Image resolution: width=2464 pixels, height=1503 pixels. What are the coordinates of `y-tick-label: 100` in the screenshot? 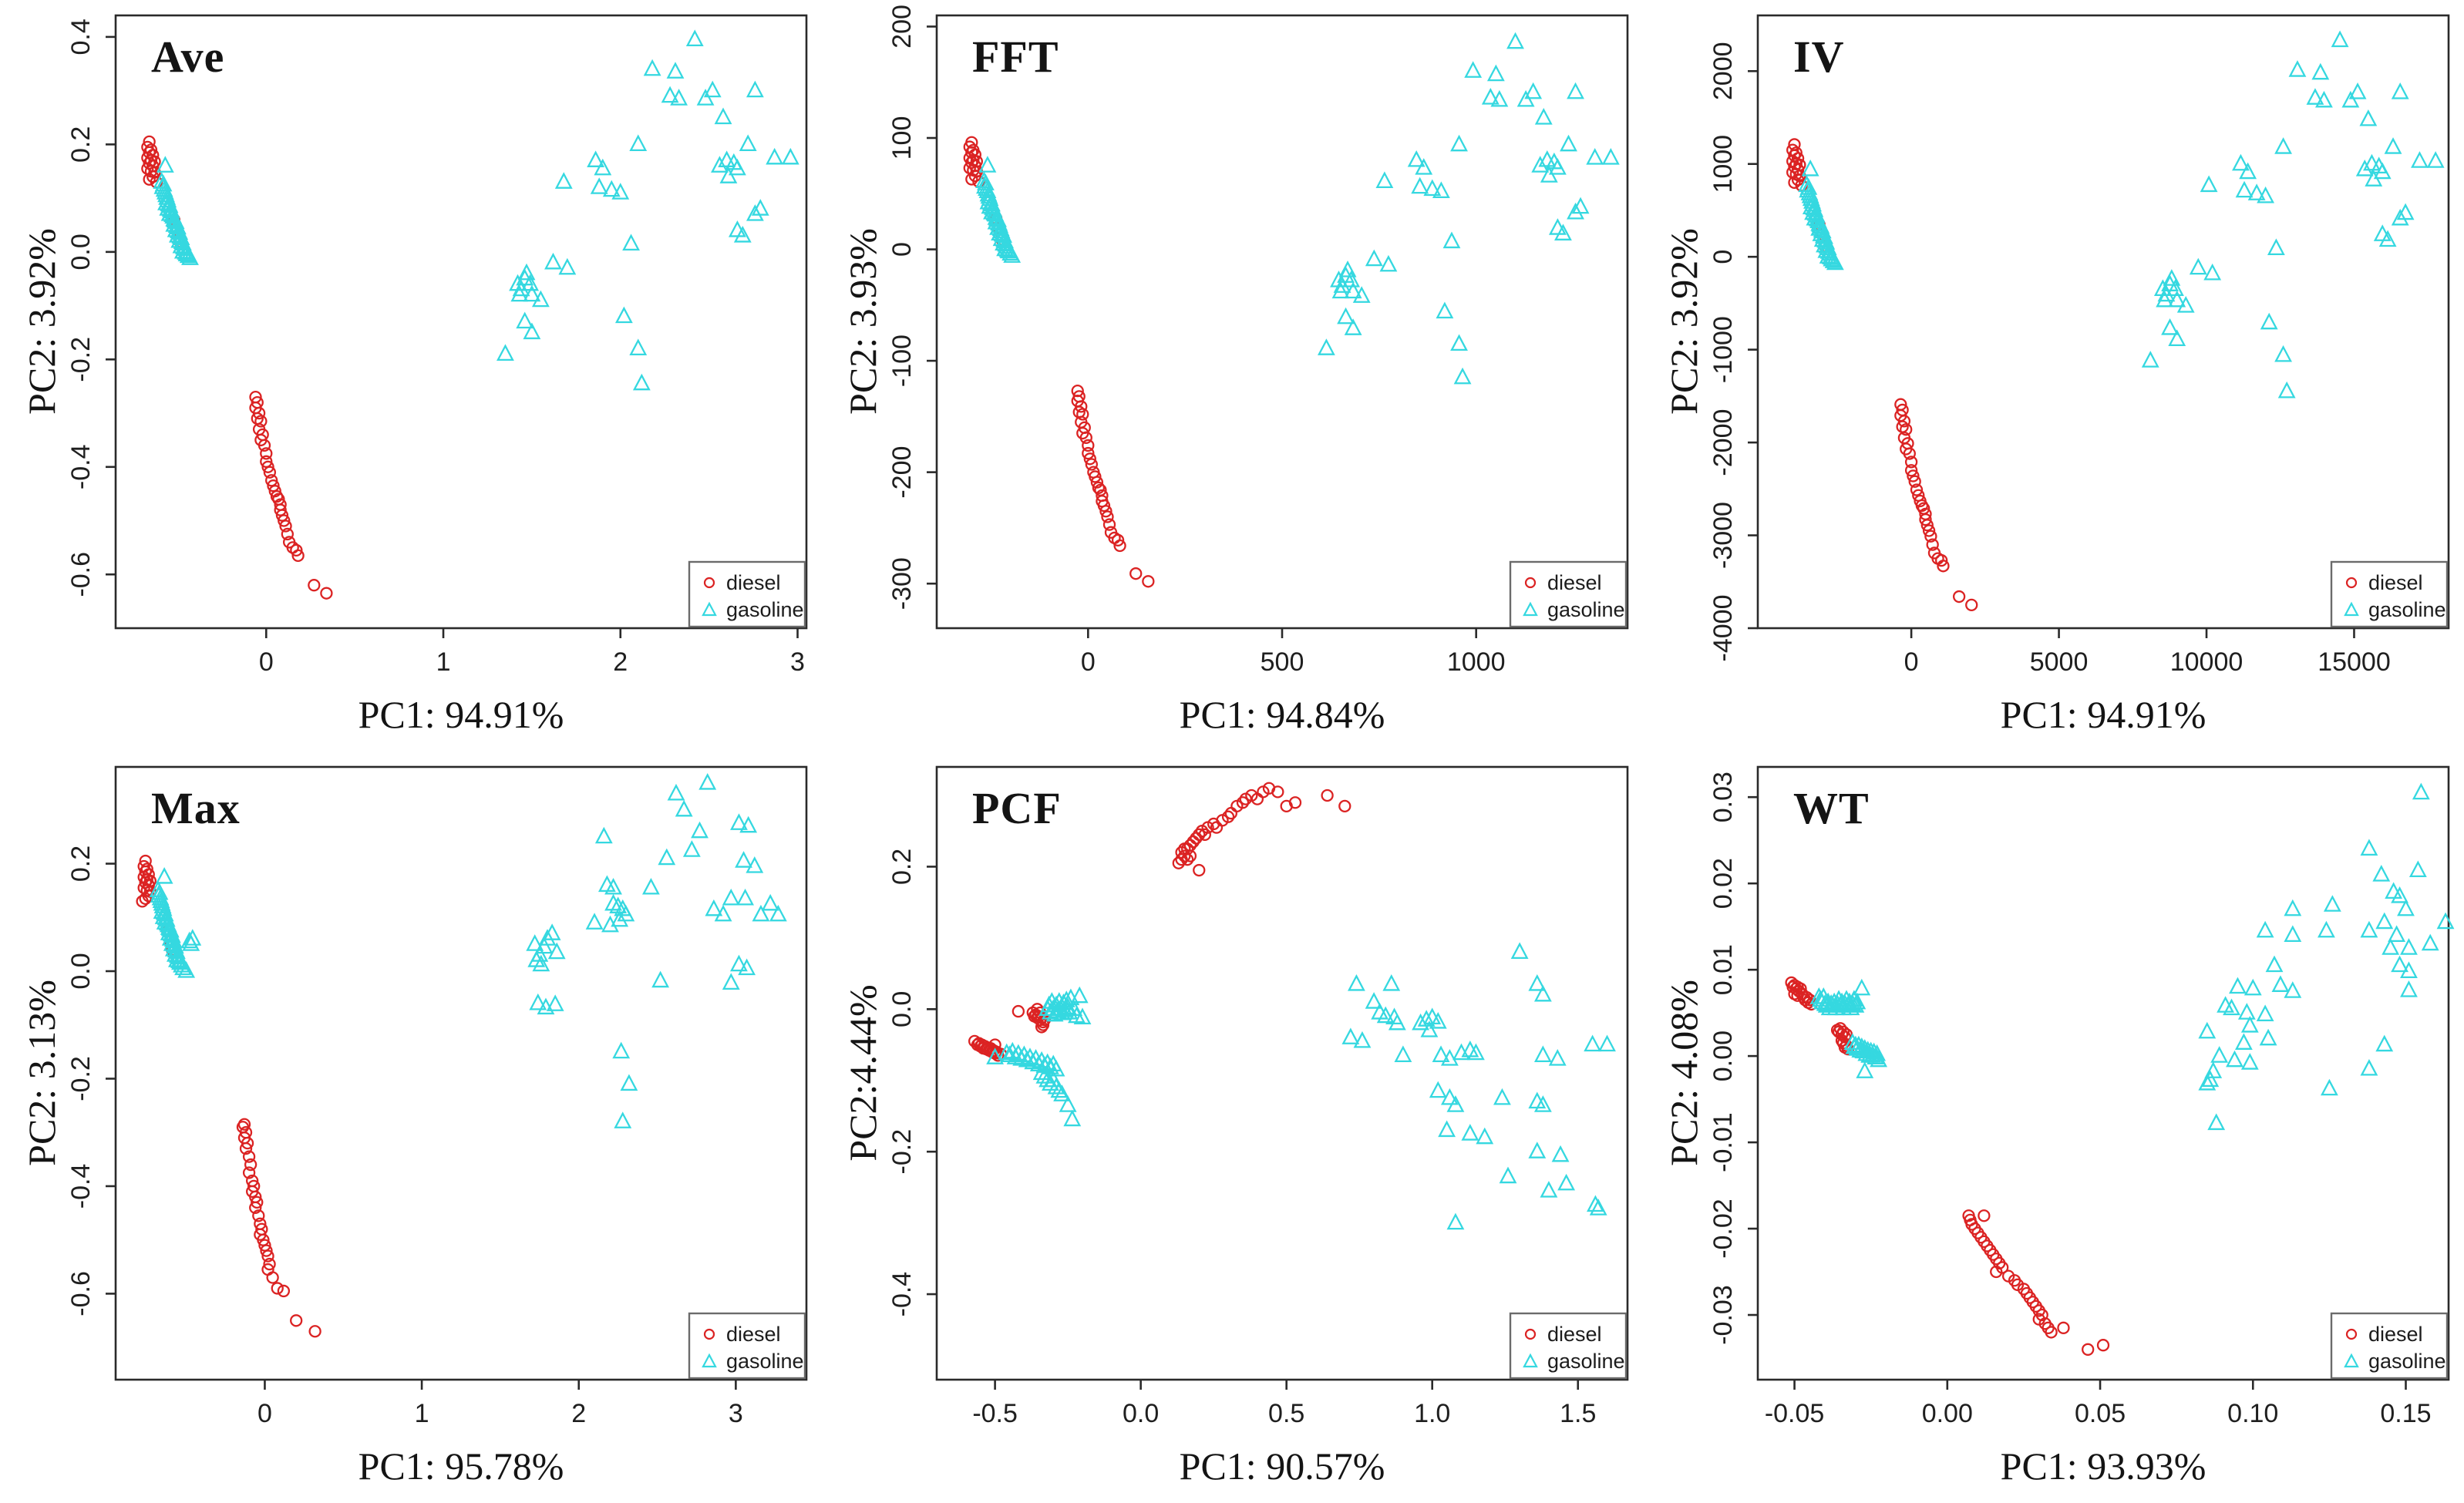 It's located at (902, 138).